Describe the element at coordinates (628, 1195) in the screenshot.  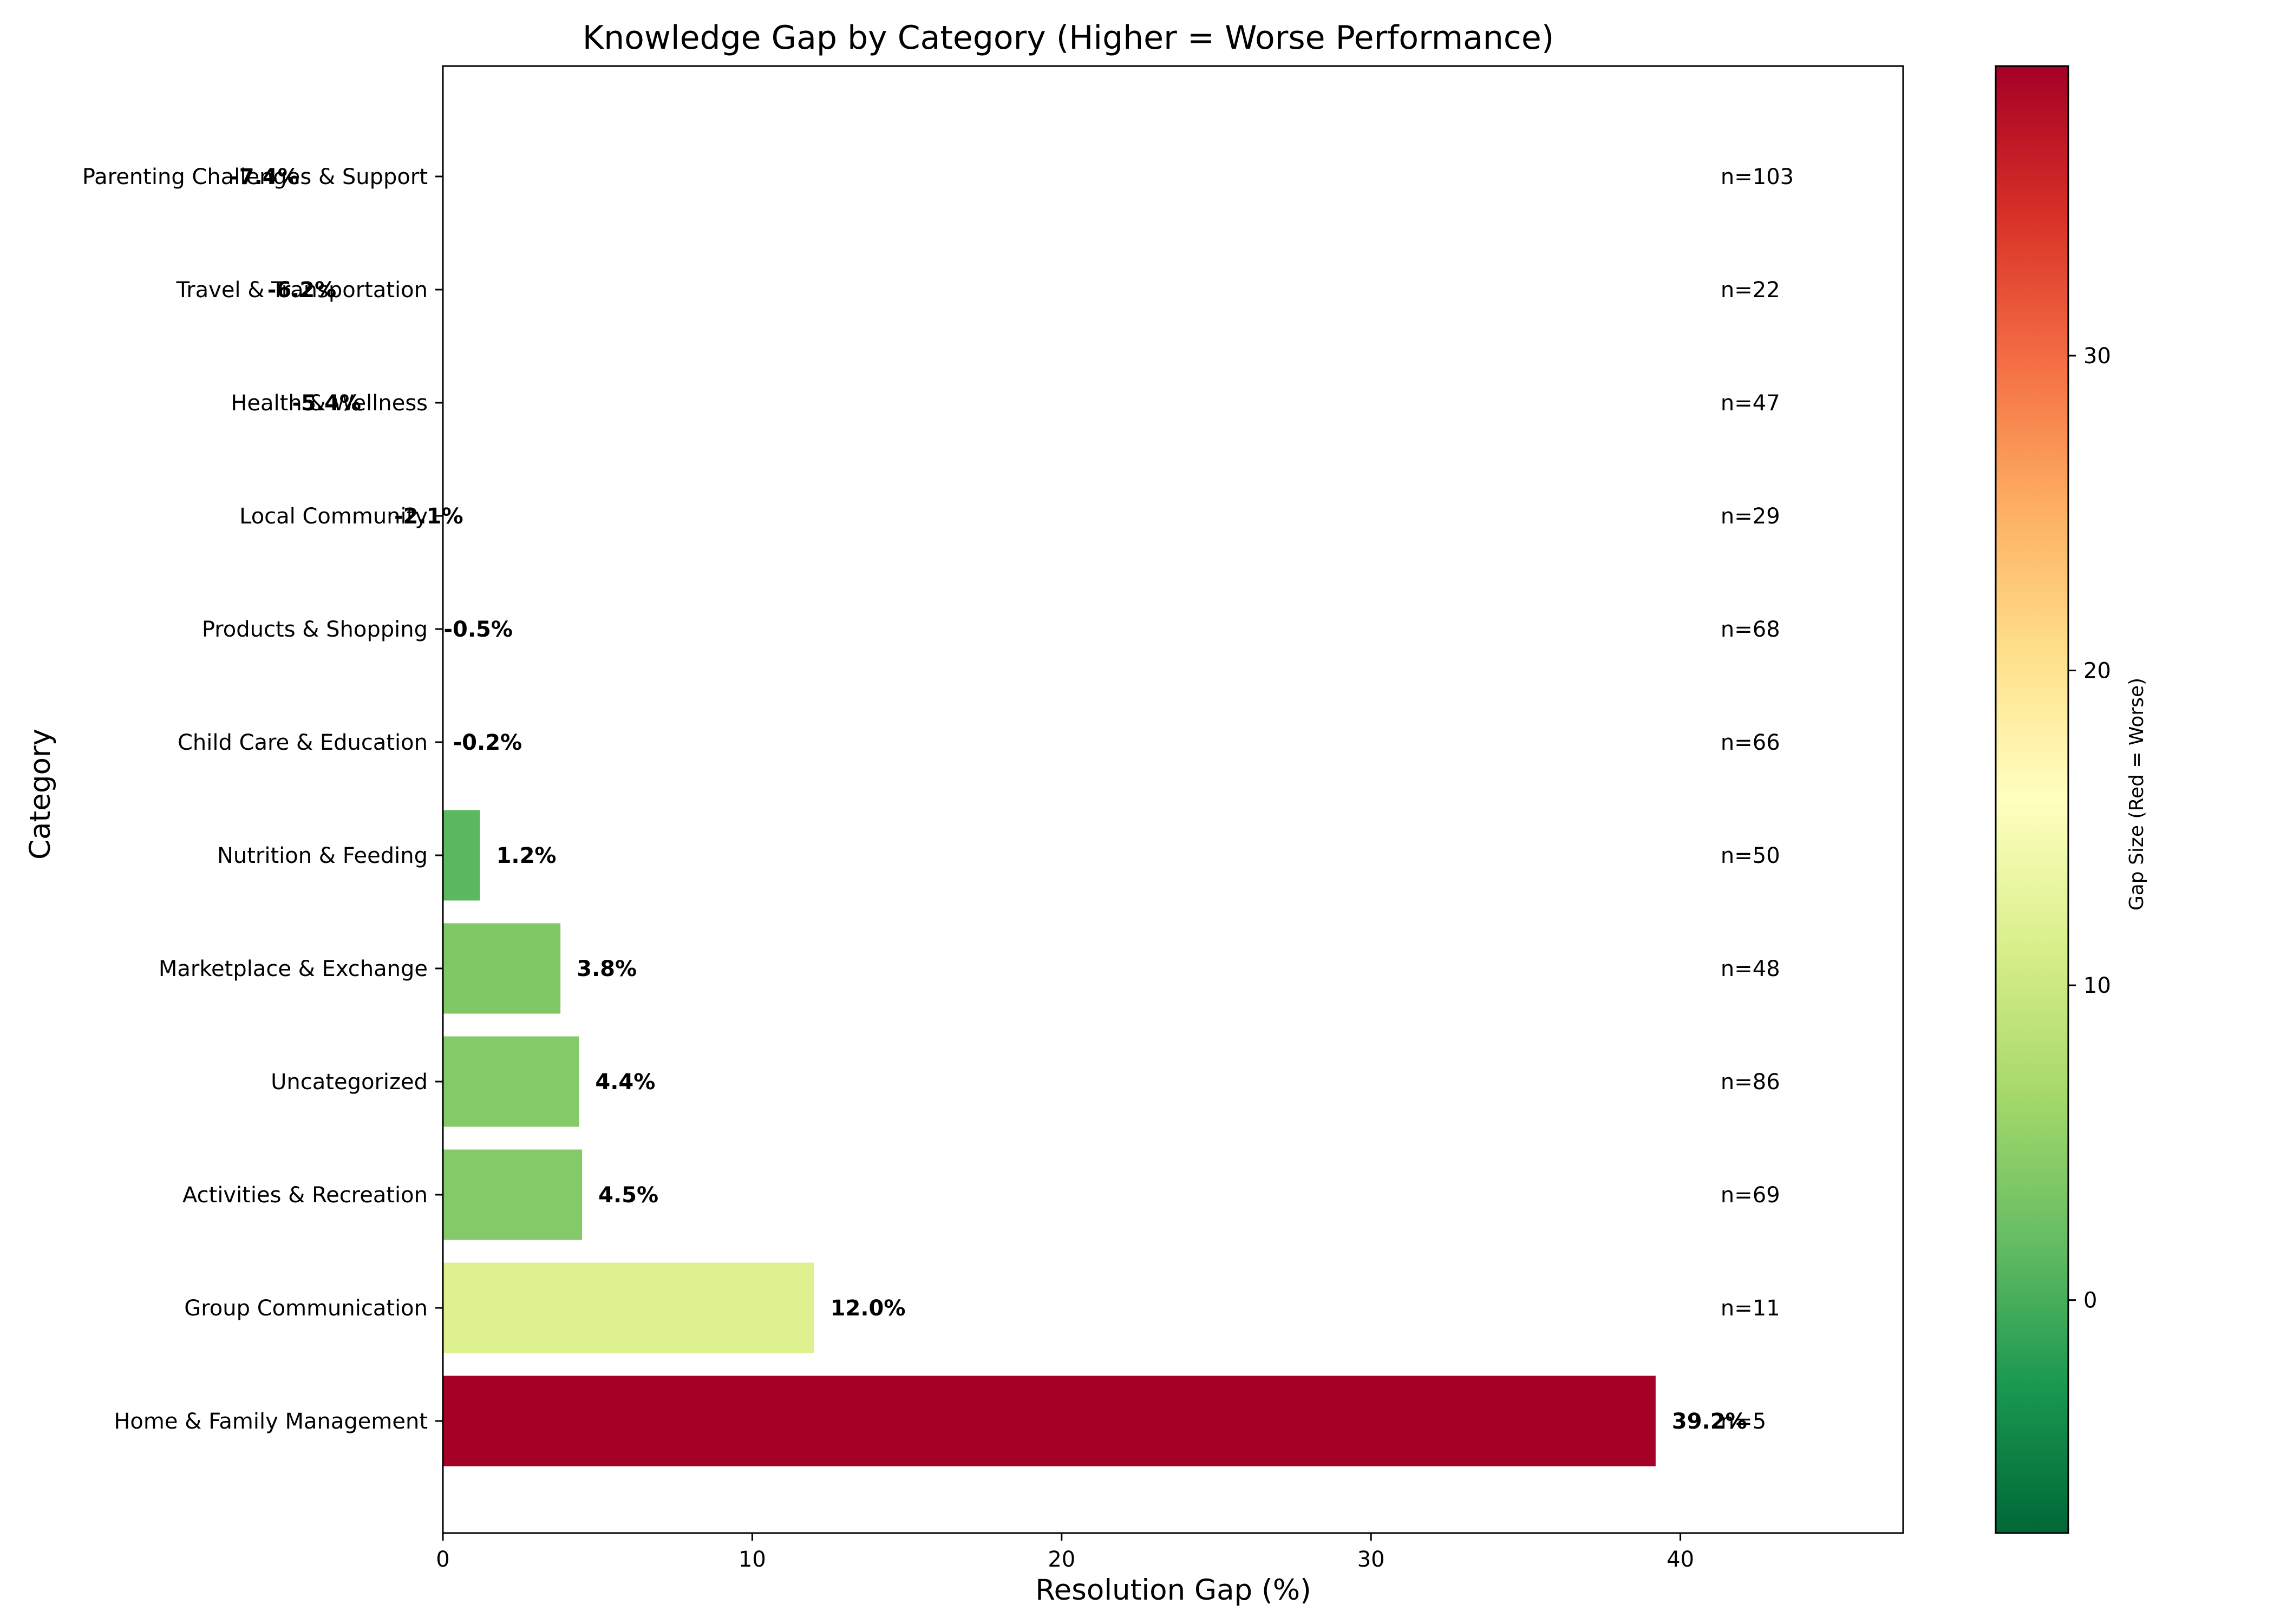
I see `bar-value-label: 4.5%` at that location.